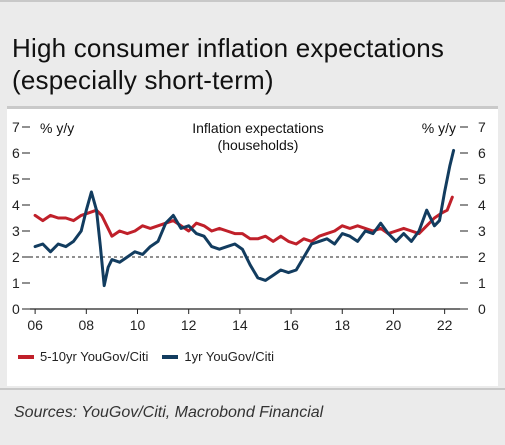 Image resolution: width=505 pixels, height=445 pixels. I want to click on x-tick-label: 08, so click(87, 325).